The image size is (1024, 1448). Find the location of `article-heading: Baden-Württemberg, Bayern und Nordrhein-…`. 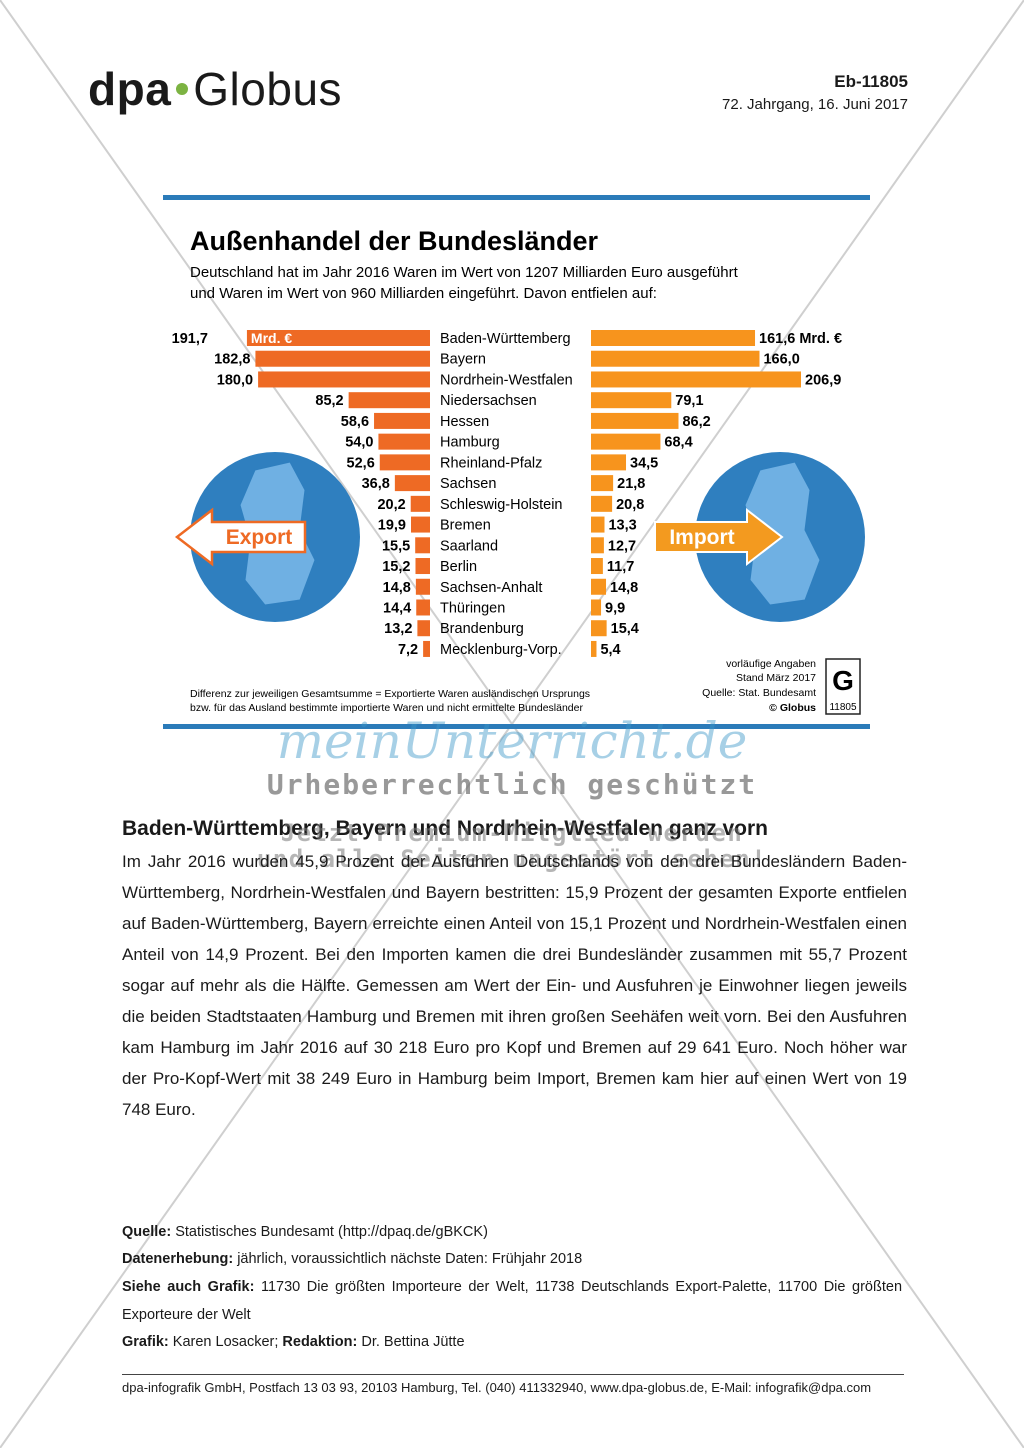

article-heading: Baden-Württemberg, Bayern und Nordrhein-… is located at coordinates (445, 828).